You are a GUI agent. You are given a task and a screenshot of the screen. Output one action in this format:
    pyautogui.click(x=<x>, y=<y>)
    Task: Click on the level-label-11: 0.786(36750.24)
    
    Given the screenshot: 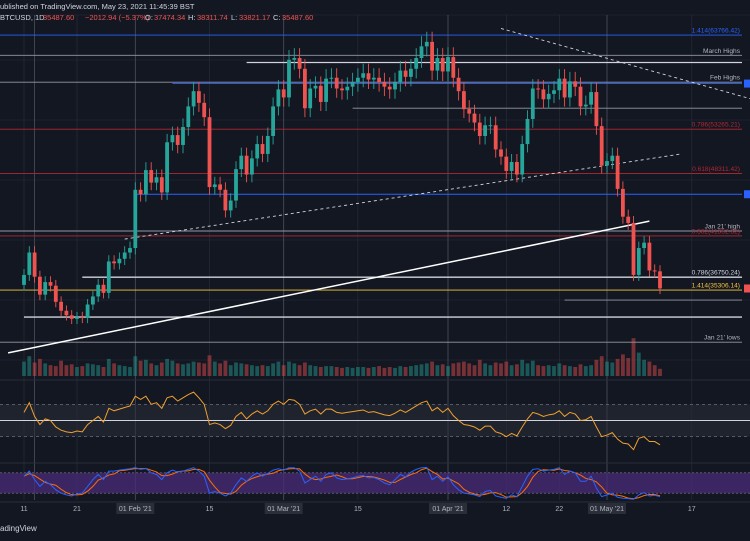 What is the action you would take?
    pyautogui.click(x=716, y=273)
    